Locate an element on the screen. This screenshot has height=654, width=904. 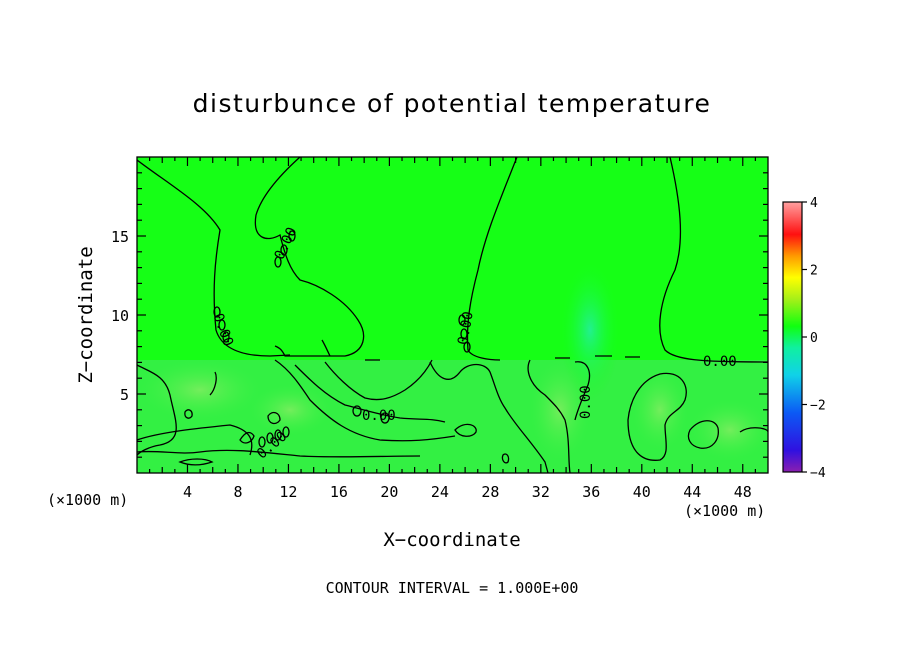
x-tick-label: 16 is located at coordinates (339, 492).